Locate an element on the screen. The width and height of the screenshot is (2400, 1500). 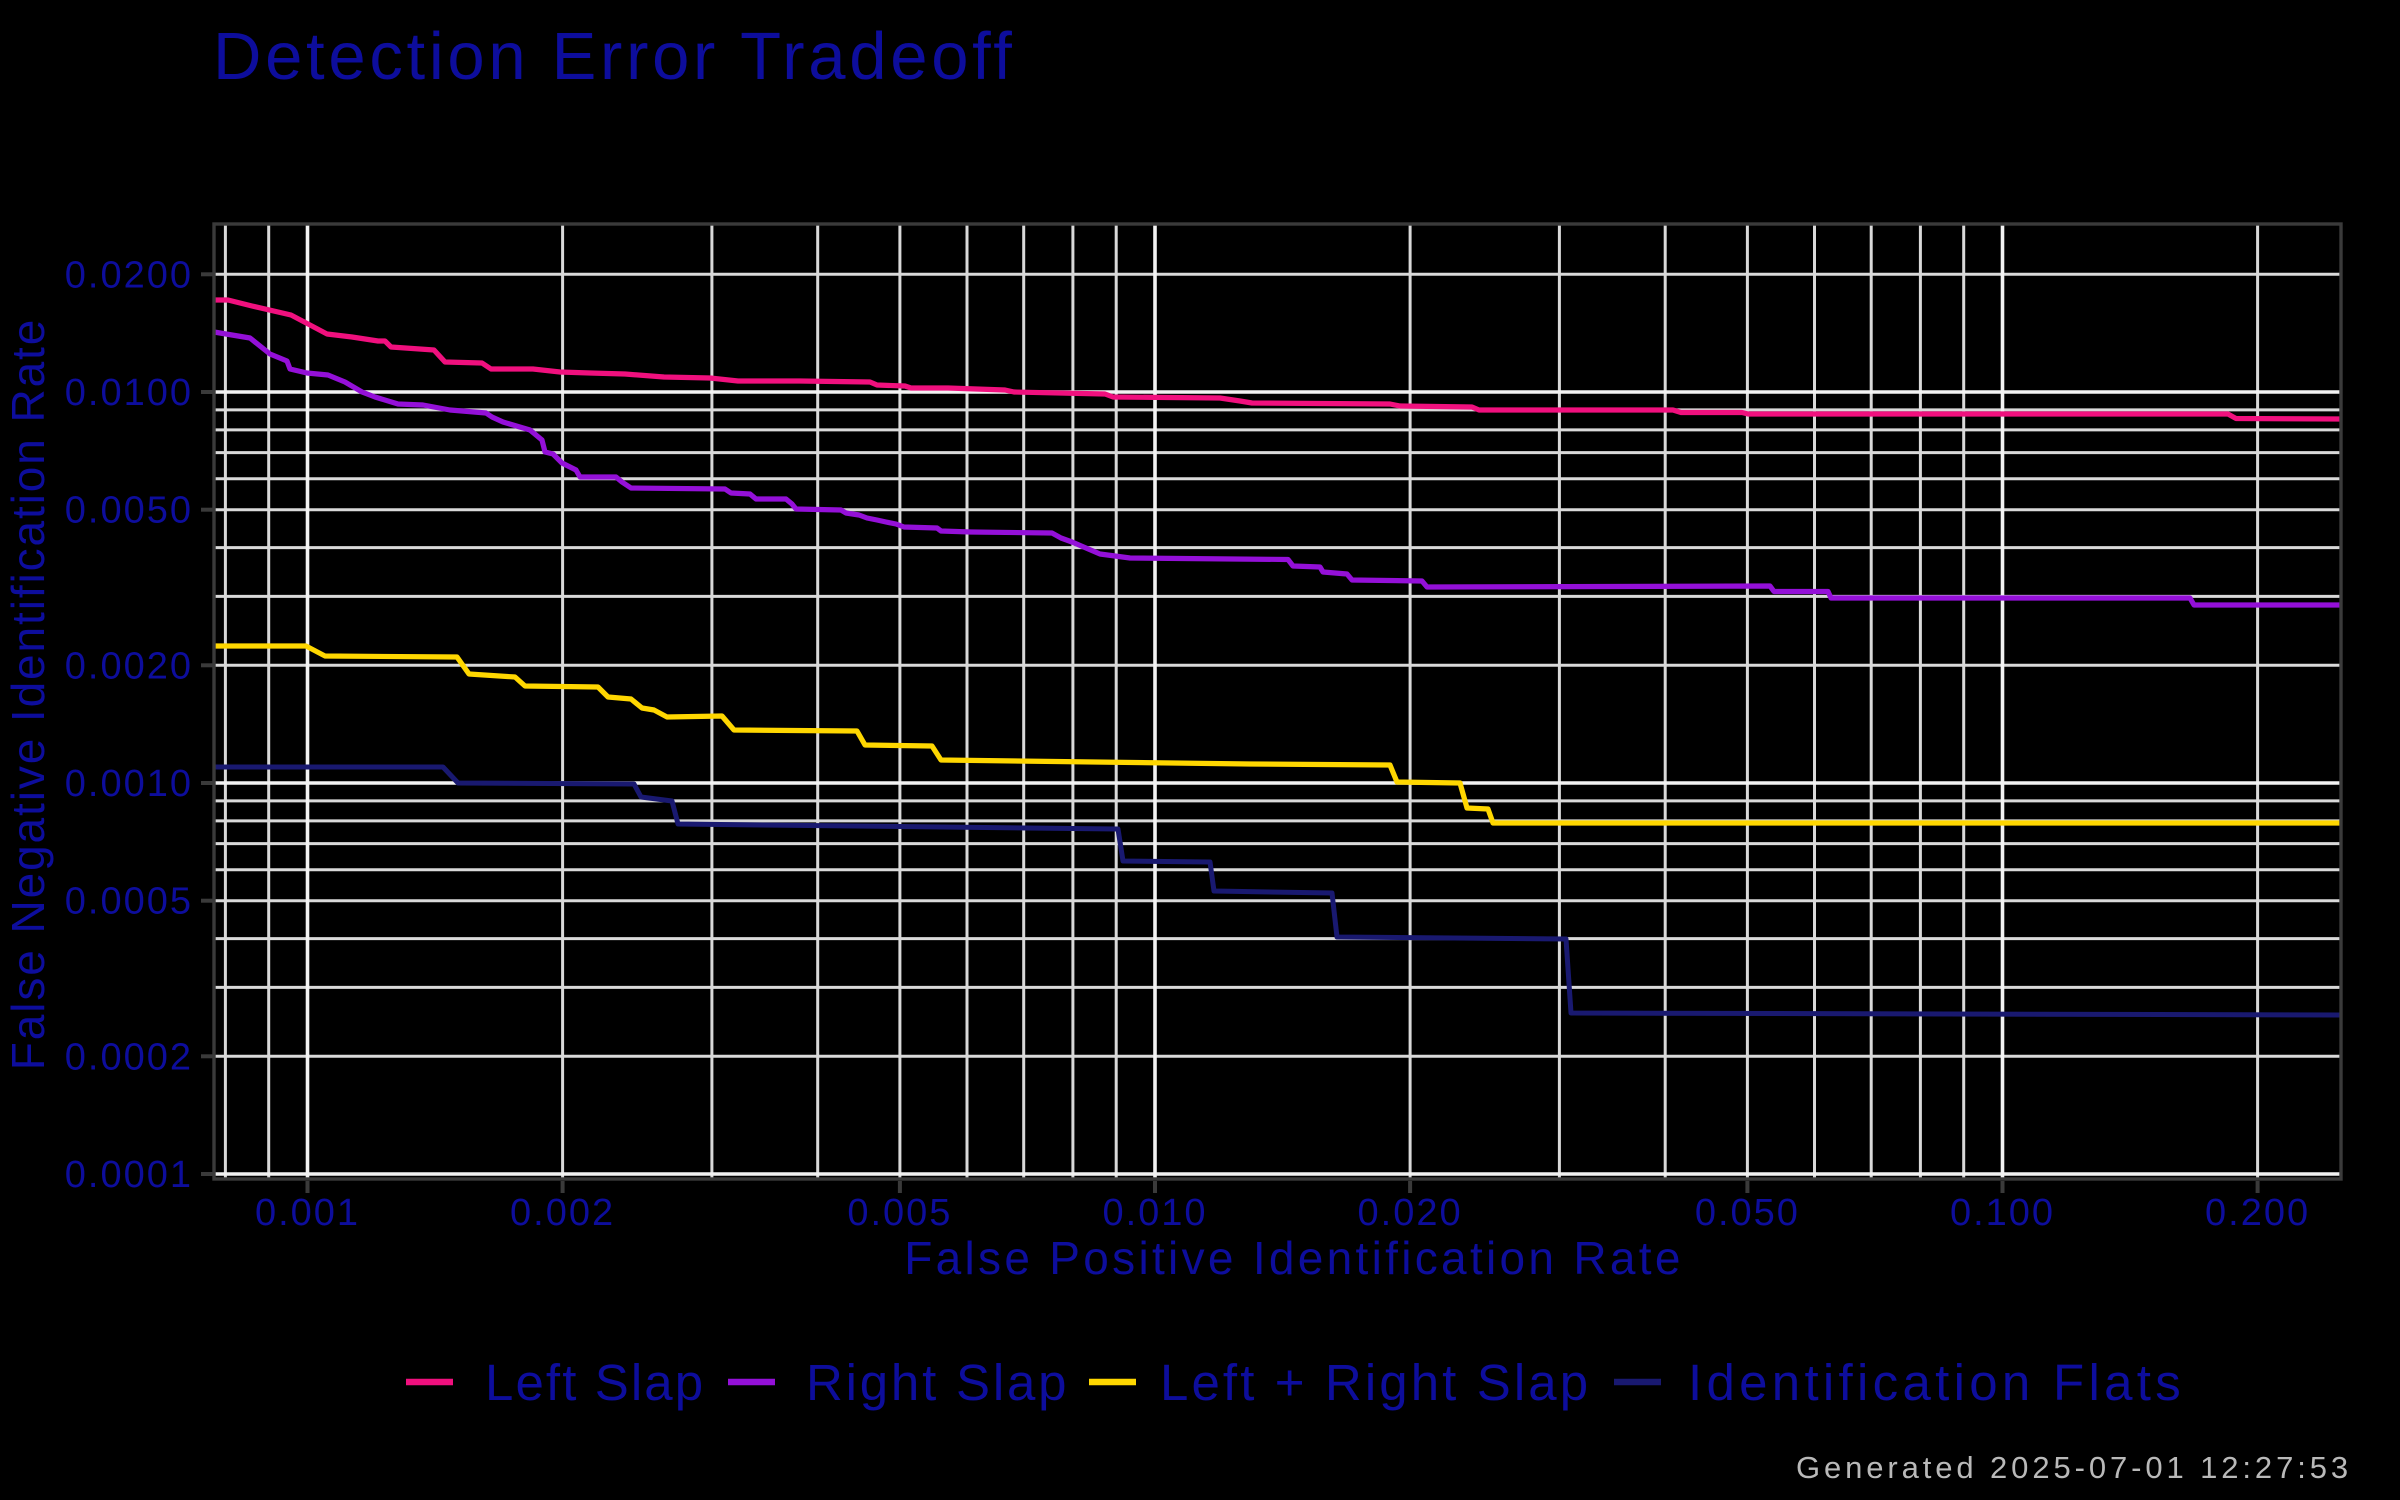
svg-text: 0.0020 is located at coordinates (129, 666).